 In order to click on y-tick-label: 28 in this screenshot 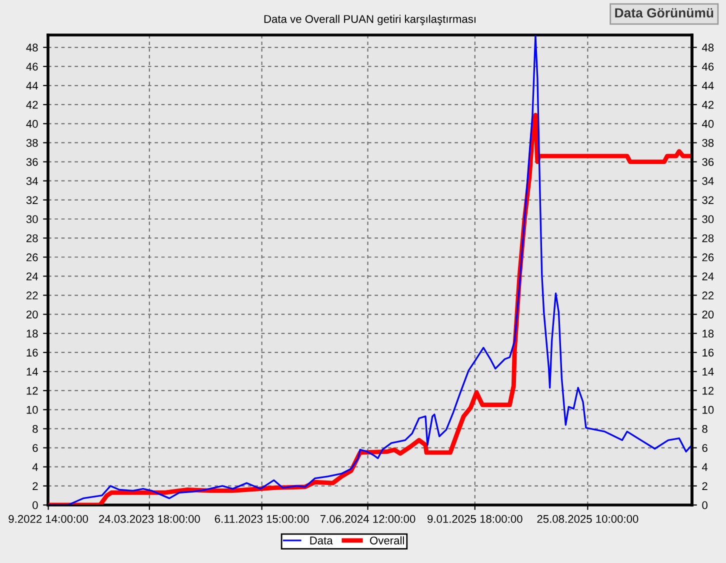, I will do `click(32, 238)`.